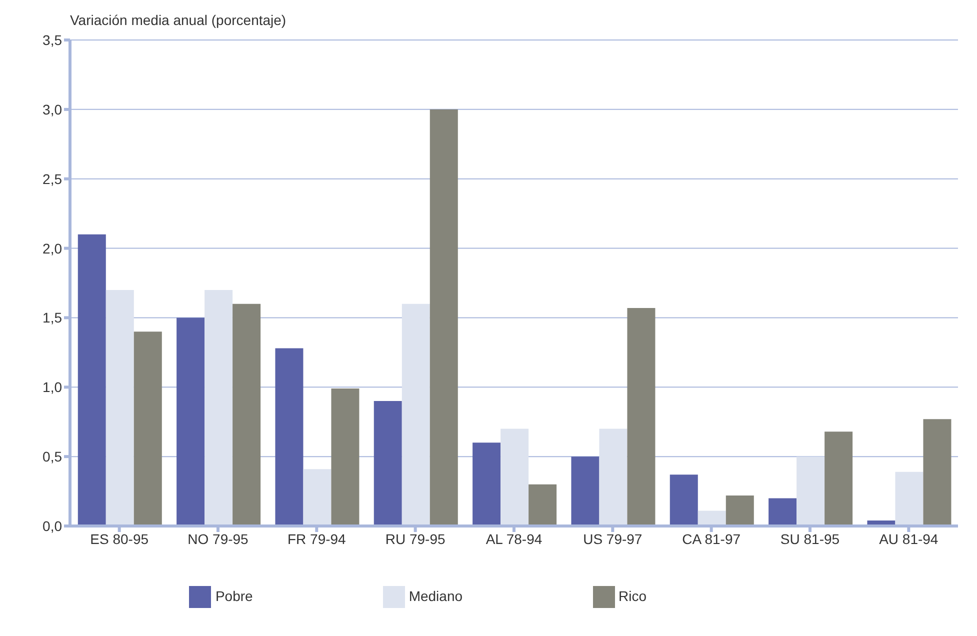  What do you see at coordinates (234, 596) in the screenshot?
I see `legend-label: Pobre` at bounding box center [234, 596].